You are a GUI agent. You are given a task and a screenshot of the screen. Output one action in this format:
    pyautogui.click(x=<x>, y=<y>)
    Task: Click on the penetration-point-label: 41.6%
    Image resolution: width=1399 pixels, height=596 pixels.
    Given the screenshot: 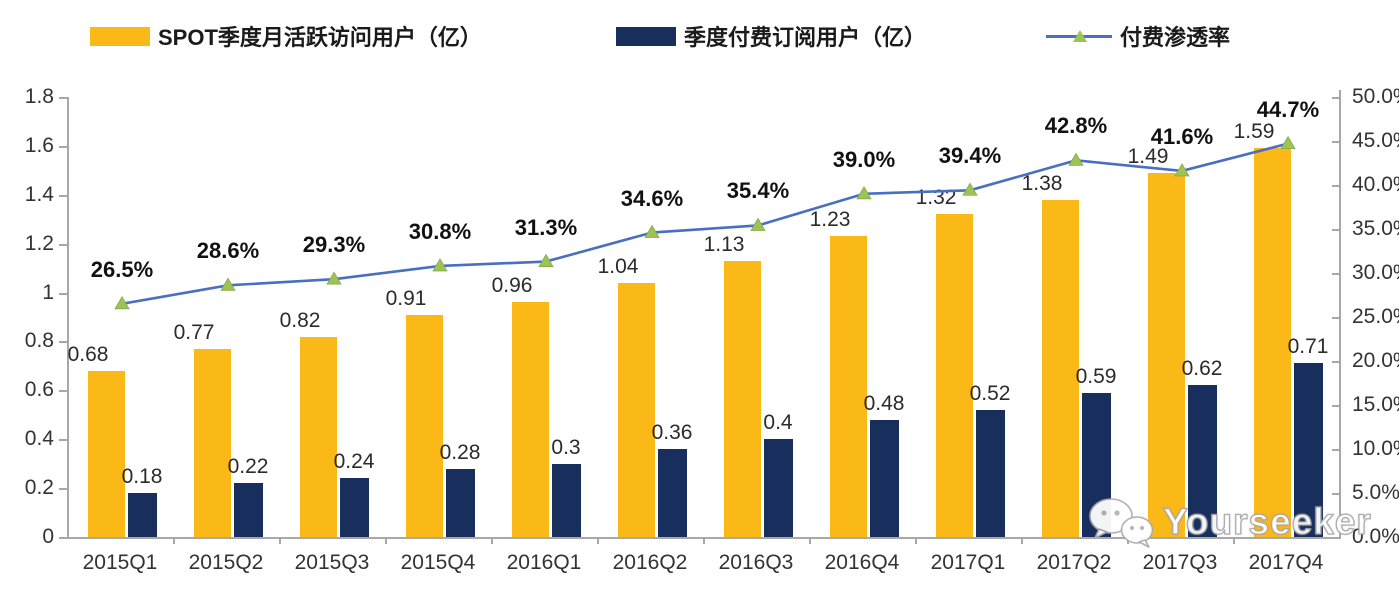 What is the action you would take?
    pyautogui.click(x=1182, y=136)
    